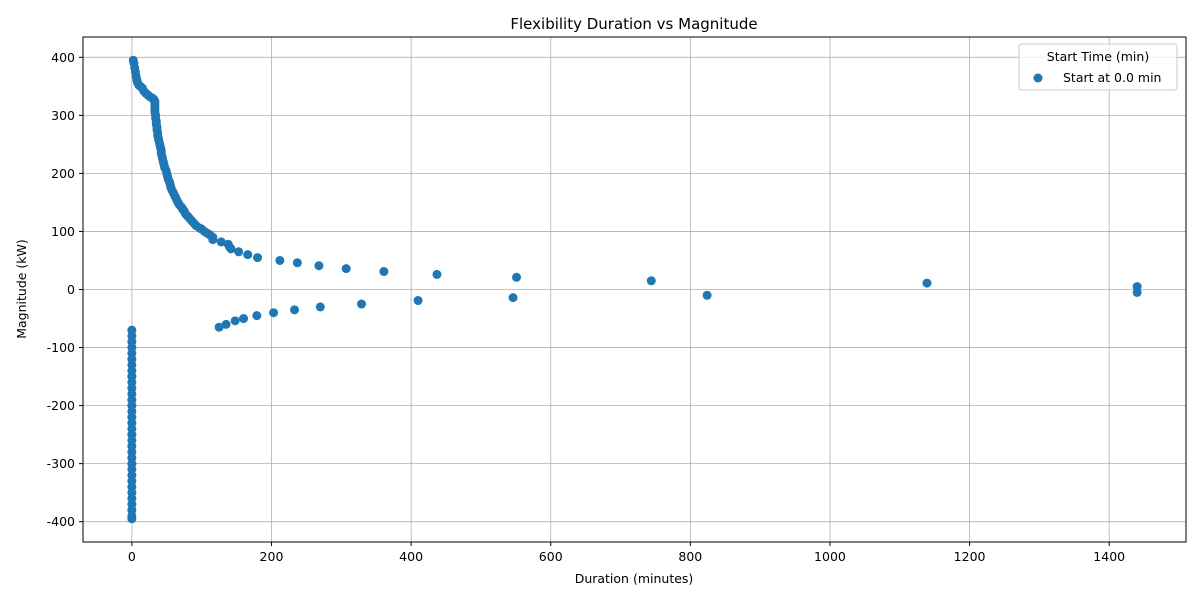 This screenshot has width=1200, height=600. What do you see at coordinates (61, 405) in the screenshot?
I see `y-tick-label: -200` at bounding box center [61, 405].